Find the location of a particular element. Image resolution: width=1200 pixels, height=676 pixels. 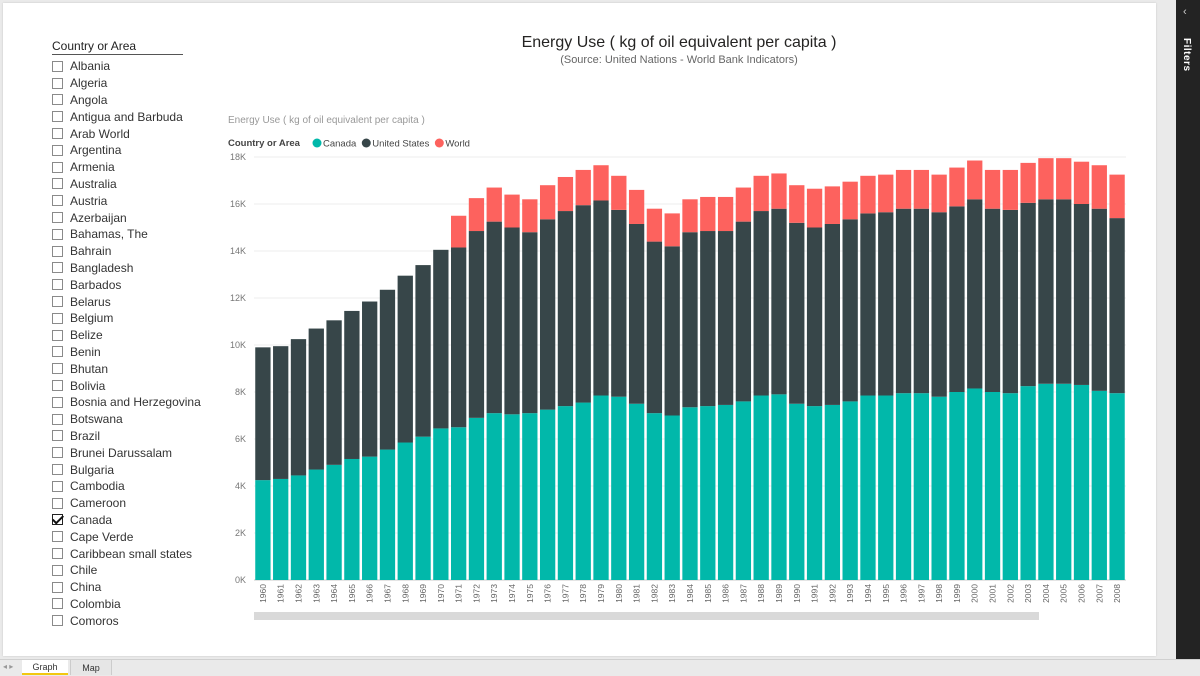

slicer-item: Bahamas, The is located at coordinates (126, 234).